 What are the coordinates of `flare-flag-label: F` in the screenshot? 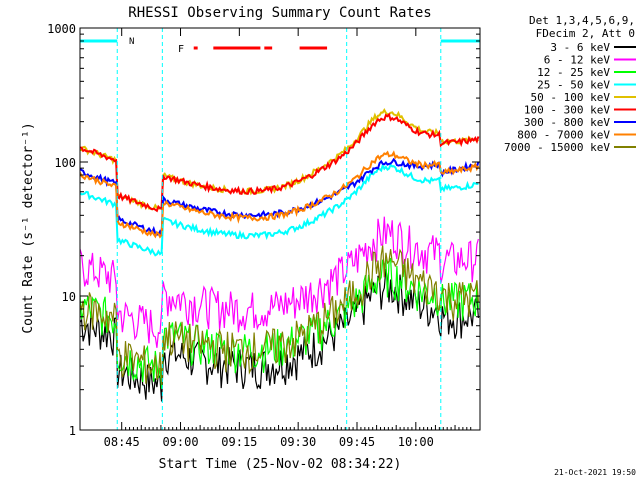 It's located at (181, 49).